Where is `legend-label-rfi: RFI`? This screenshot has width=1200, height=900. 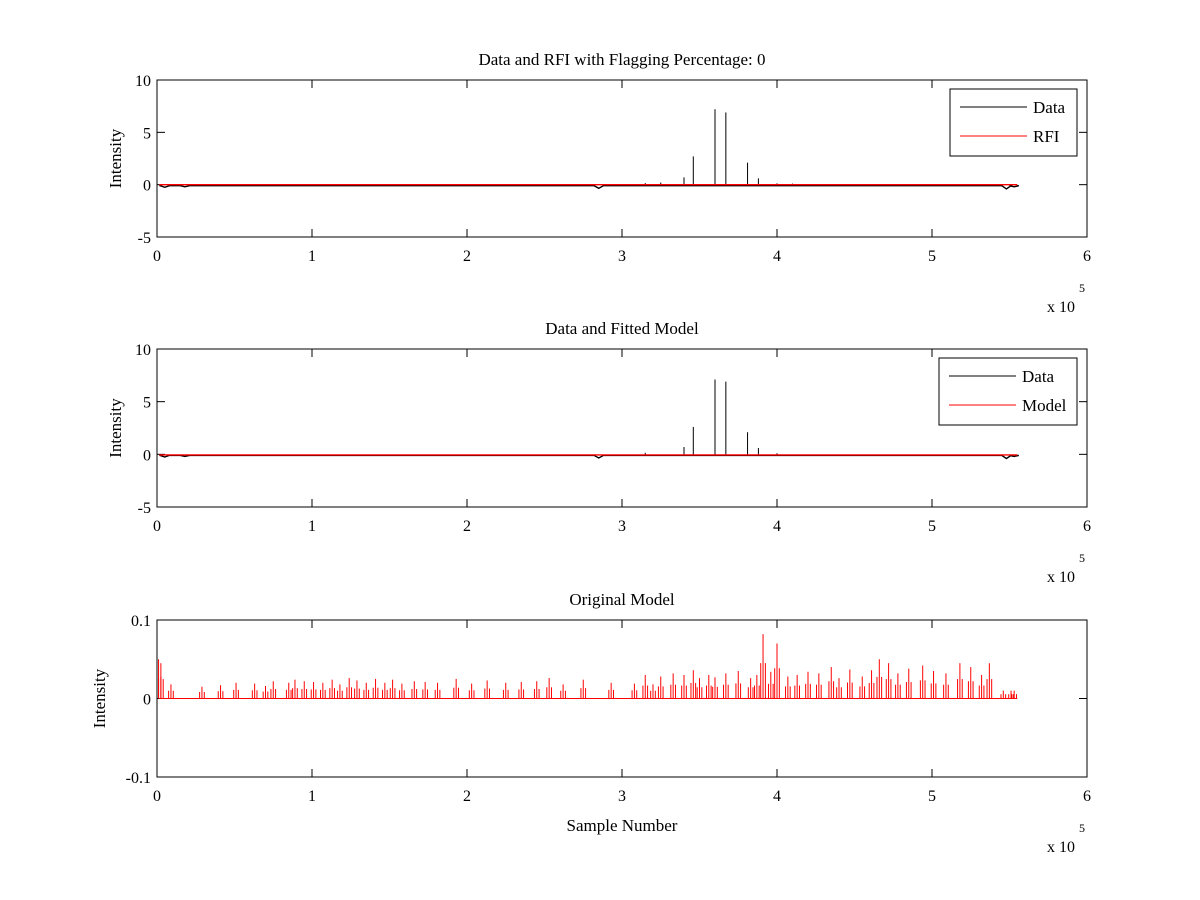
legend-label-rfi: RFI is located at coordinates (1046, 136).